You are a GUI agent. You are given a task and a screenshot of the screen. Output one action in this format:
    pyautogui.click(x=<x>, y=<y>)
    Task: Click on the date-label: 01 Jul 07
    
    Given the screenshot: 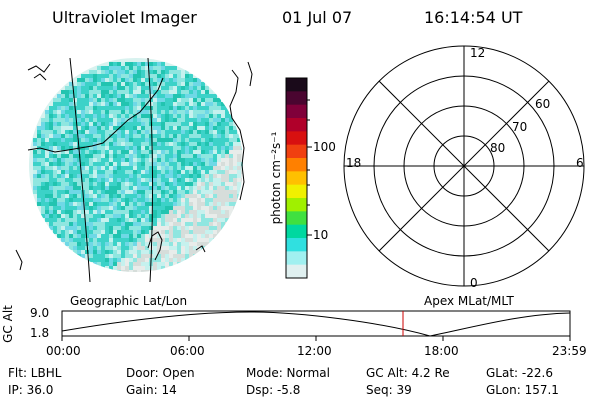 What is the action you would take?
    pyautogui.click(x=317, y=17)
    